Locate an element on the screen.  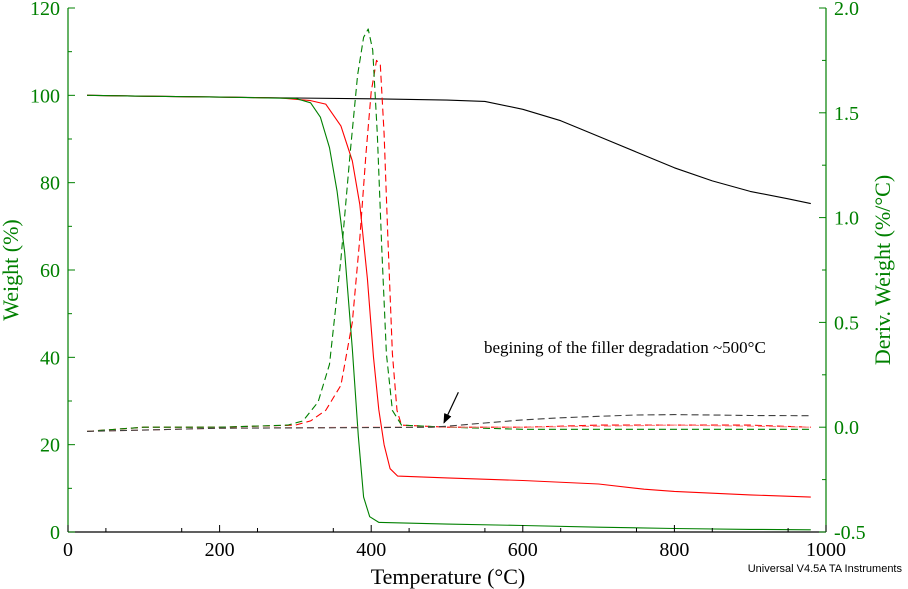
left-y-tick-label: 20 is located at coordinates (50, 446).